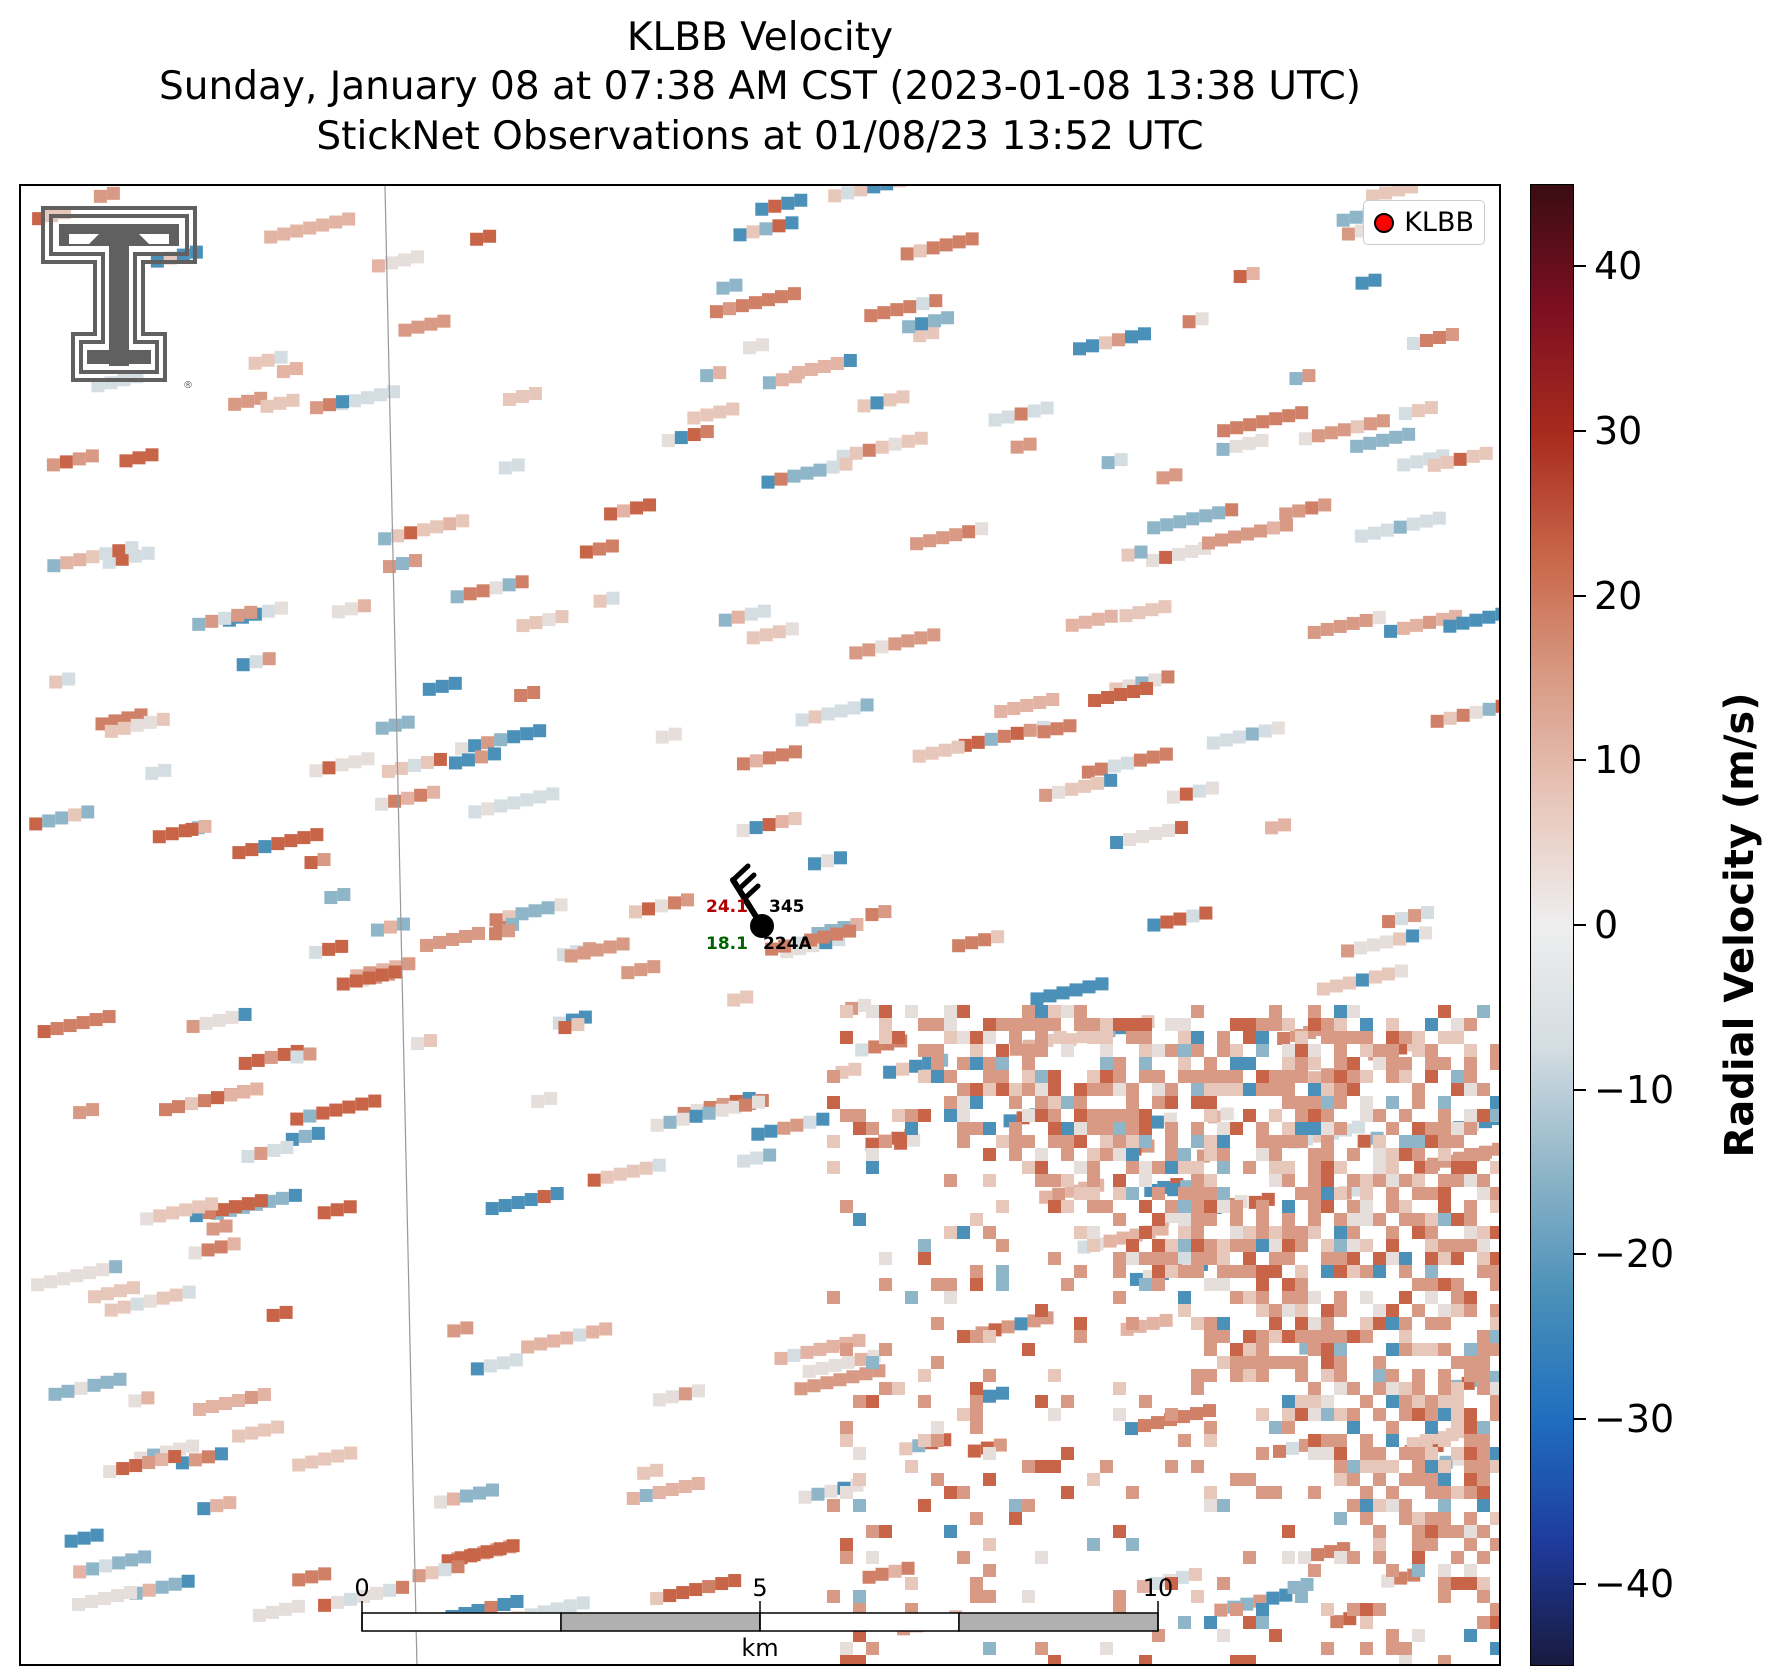  I want to click on texas-tech-double-t-logo: ®, so click(119, 298).